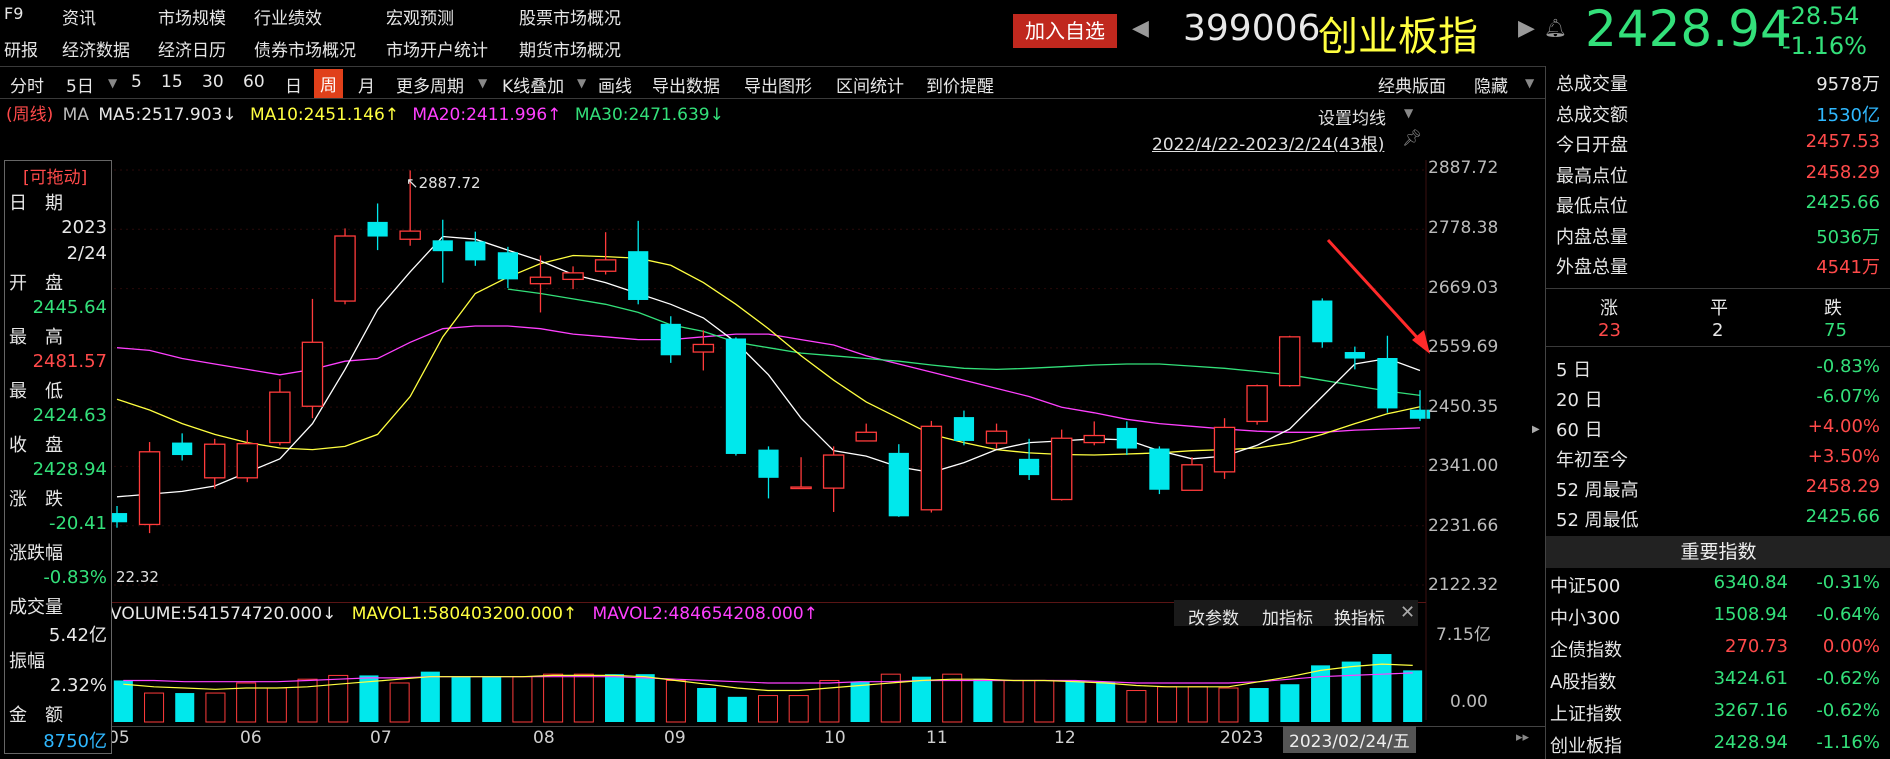  What do you see at coordinates (1592, 267) in the screenshot?
I see `stat-label: 外盘总量` at bounding box center [1592, 267].